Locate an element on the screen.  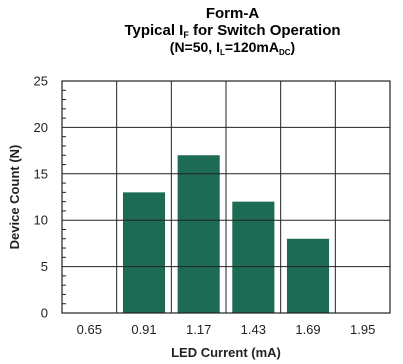
title-line-2: Typical IF for Switch Operation is located at coordinates (232, 31).